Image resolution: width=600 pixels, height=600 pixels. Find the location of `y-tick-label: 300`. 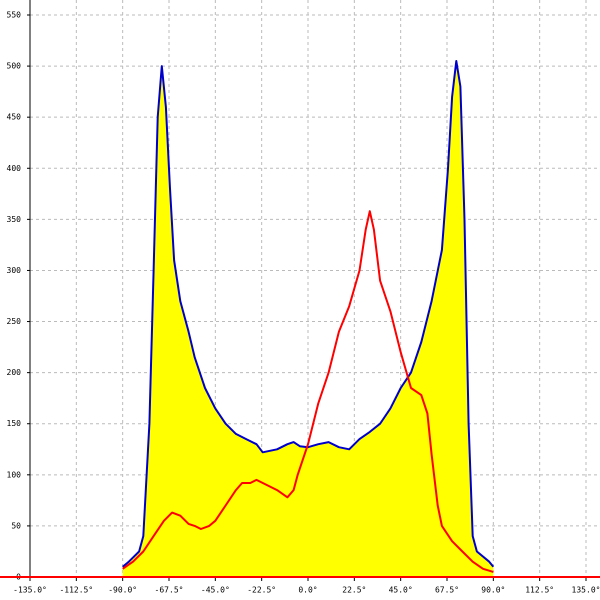

y-tick-label: 300 is located at coordinates (14, 270).